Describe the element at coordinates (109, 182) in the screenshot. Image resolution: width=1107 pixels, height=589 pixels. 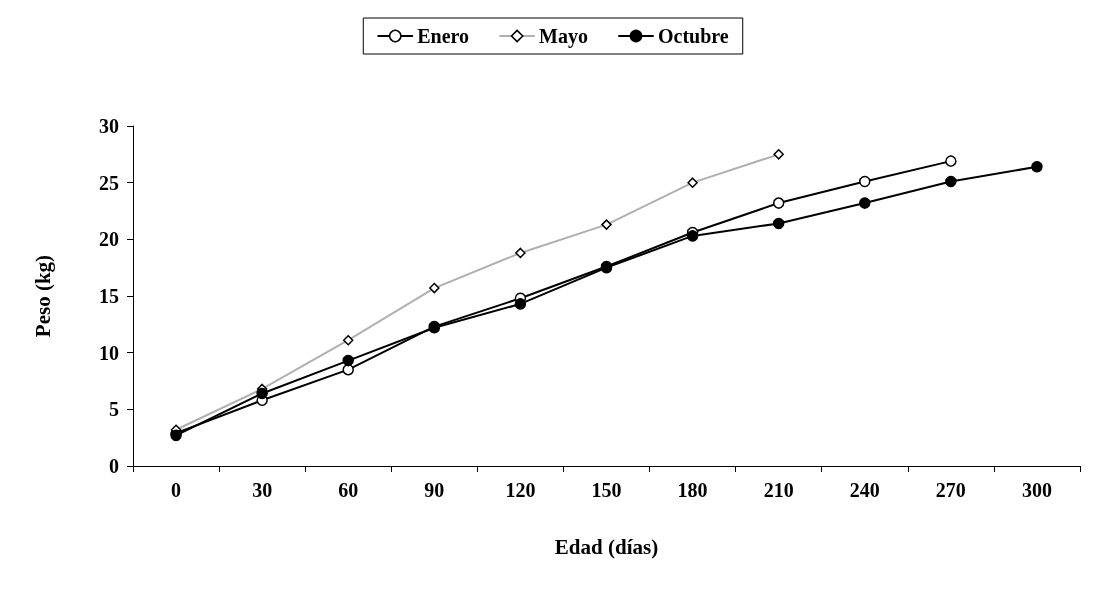
I see `y-tick-label: 25` at that location.